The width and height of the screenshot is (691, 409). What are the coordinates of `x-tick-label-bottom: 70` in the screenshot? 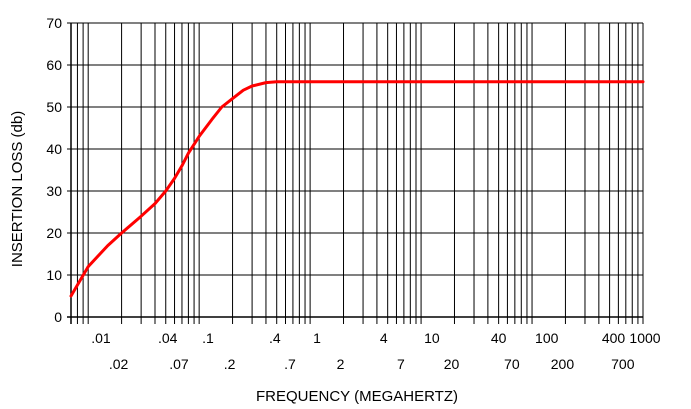 It's located at (512, 364).